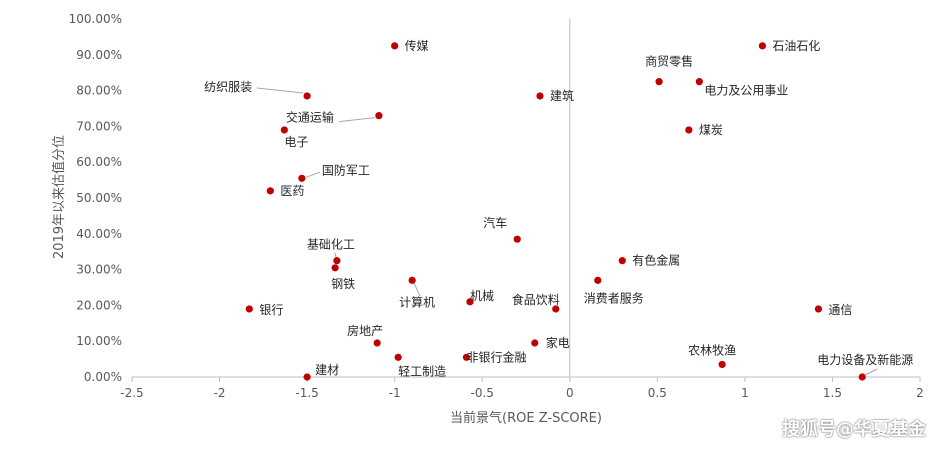 This screenshot has width=946, height=451. Describe the element at coordinates (745, 393) in the screenshot. I see `x-tick-label: 1` at that location.